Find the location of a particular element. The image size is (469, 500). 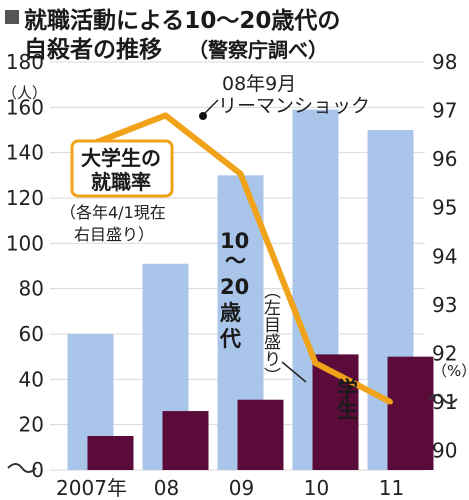

youth-label-dai: 代 is located at coordinates (230, 339).